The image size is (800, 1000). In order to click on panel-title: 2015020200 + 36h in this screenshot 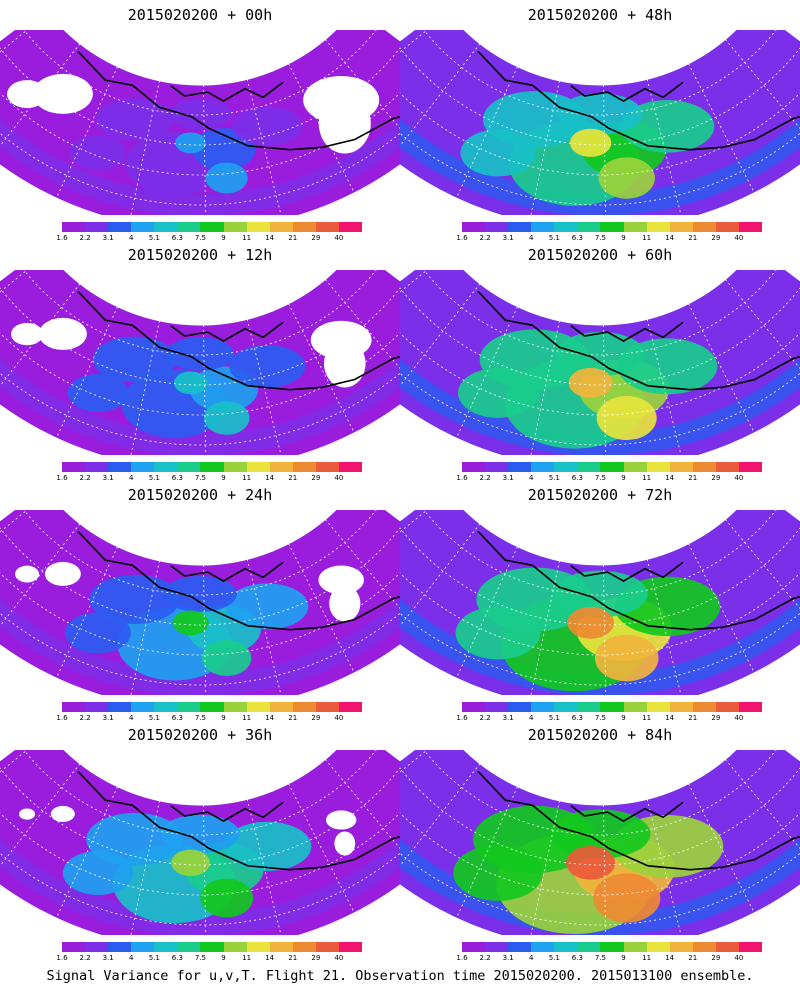, I will do `click(200, 735)`.